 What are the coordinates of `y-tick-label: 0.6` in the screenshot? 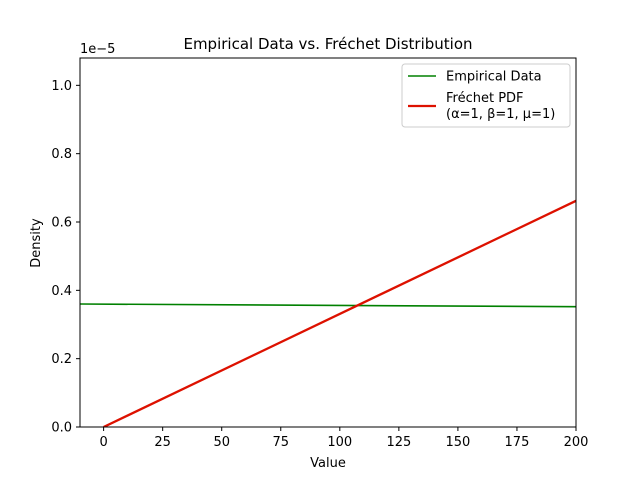 It's located at (61, 223).